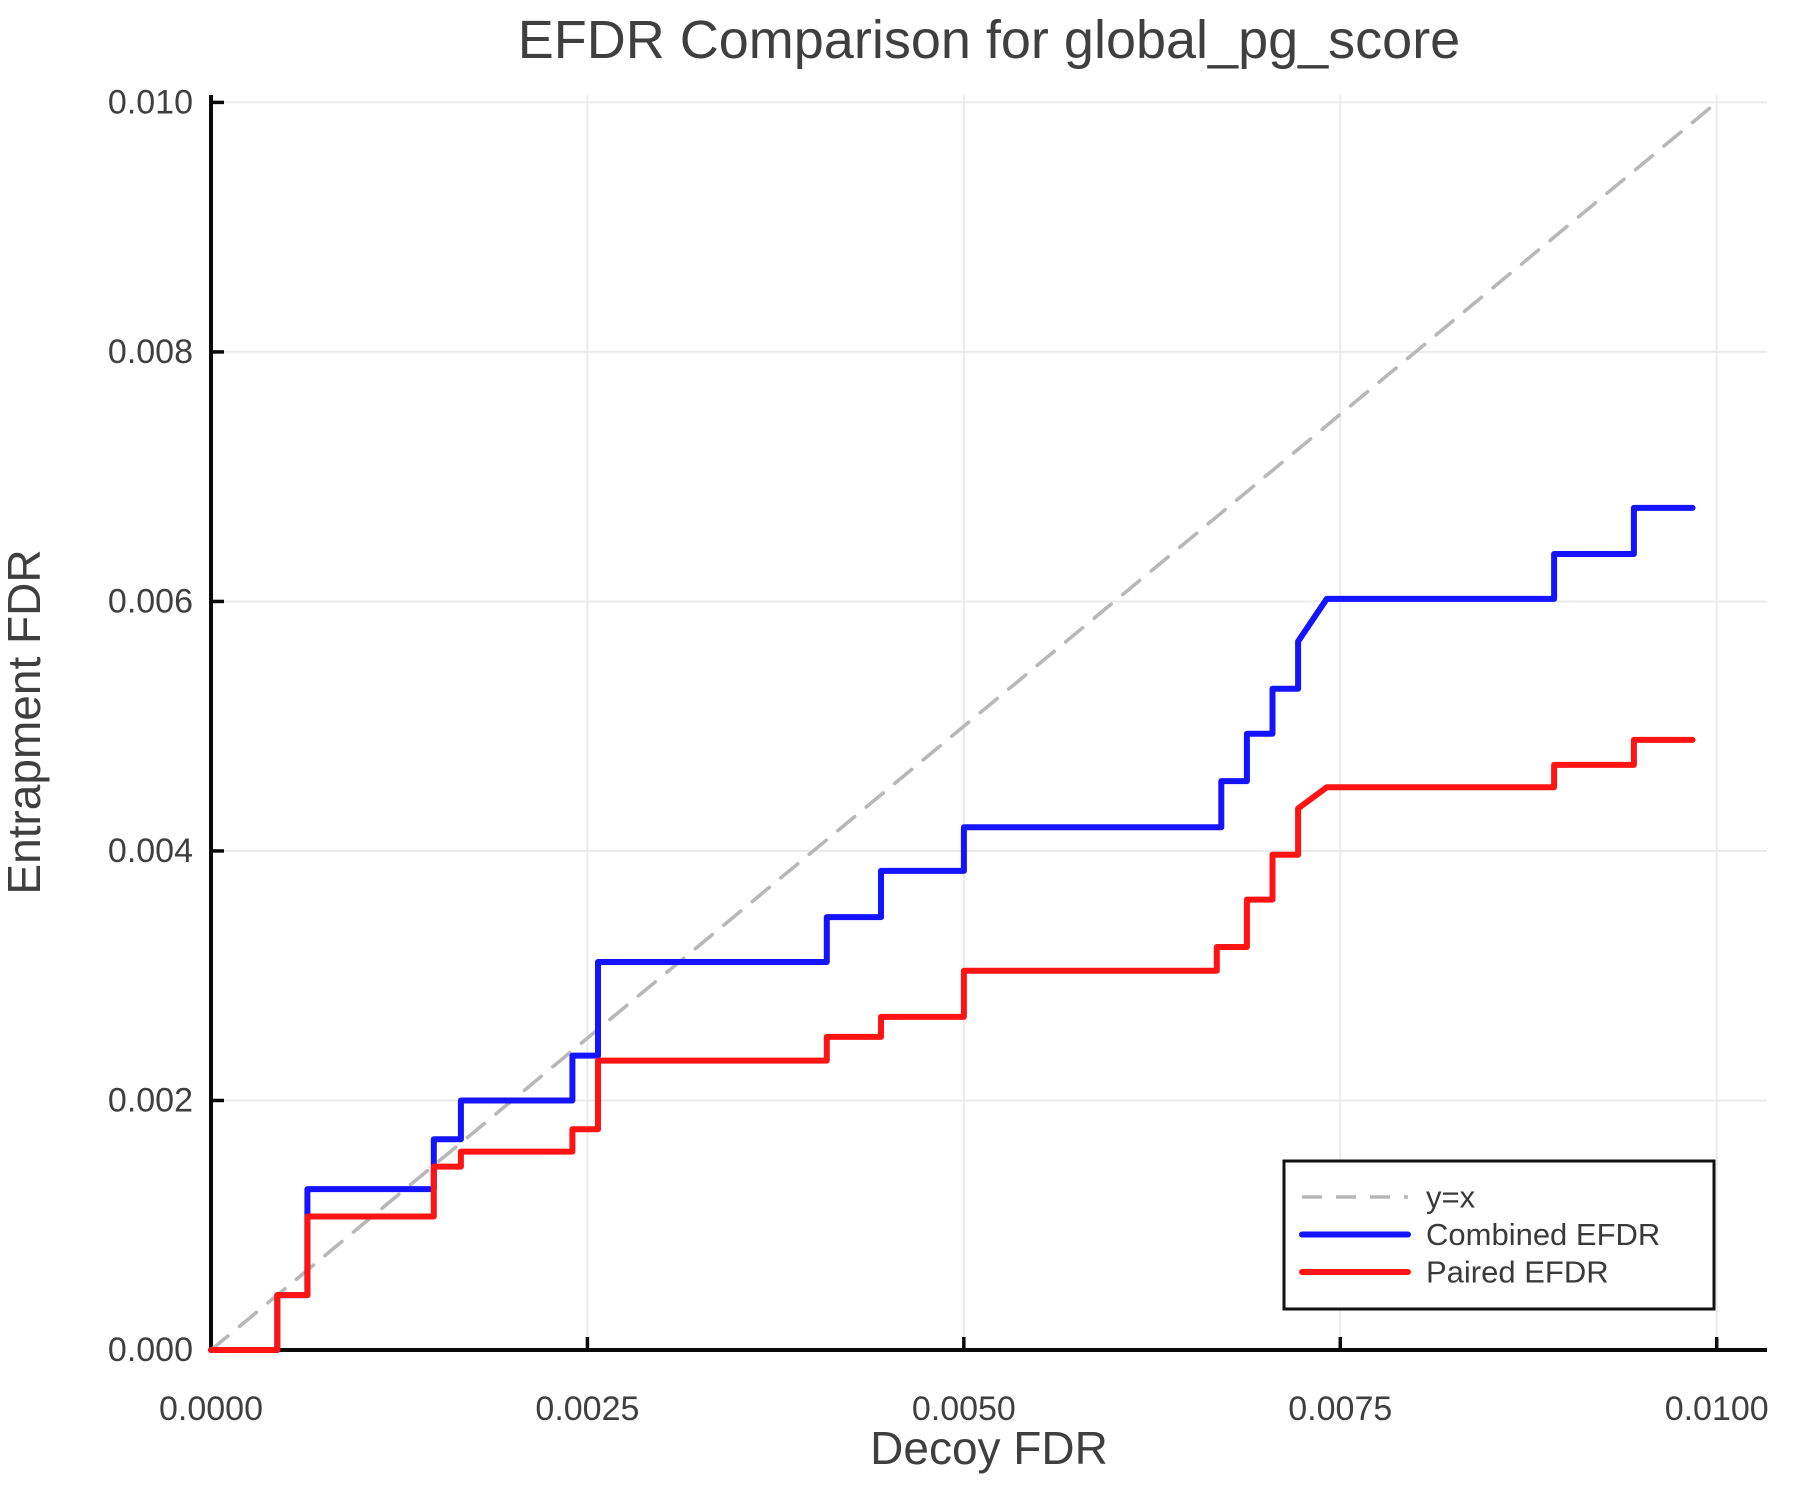  I want to click on legend-label: Combined EFDR, so click(1543, 1234).